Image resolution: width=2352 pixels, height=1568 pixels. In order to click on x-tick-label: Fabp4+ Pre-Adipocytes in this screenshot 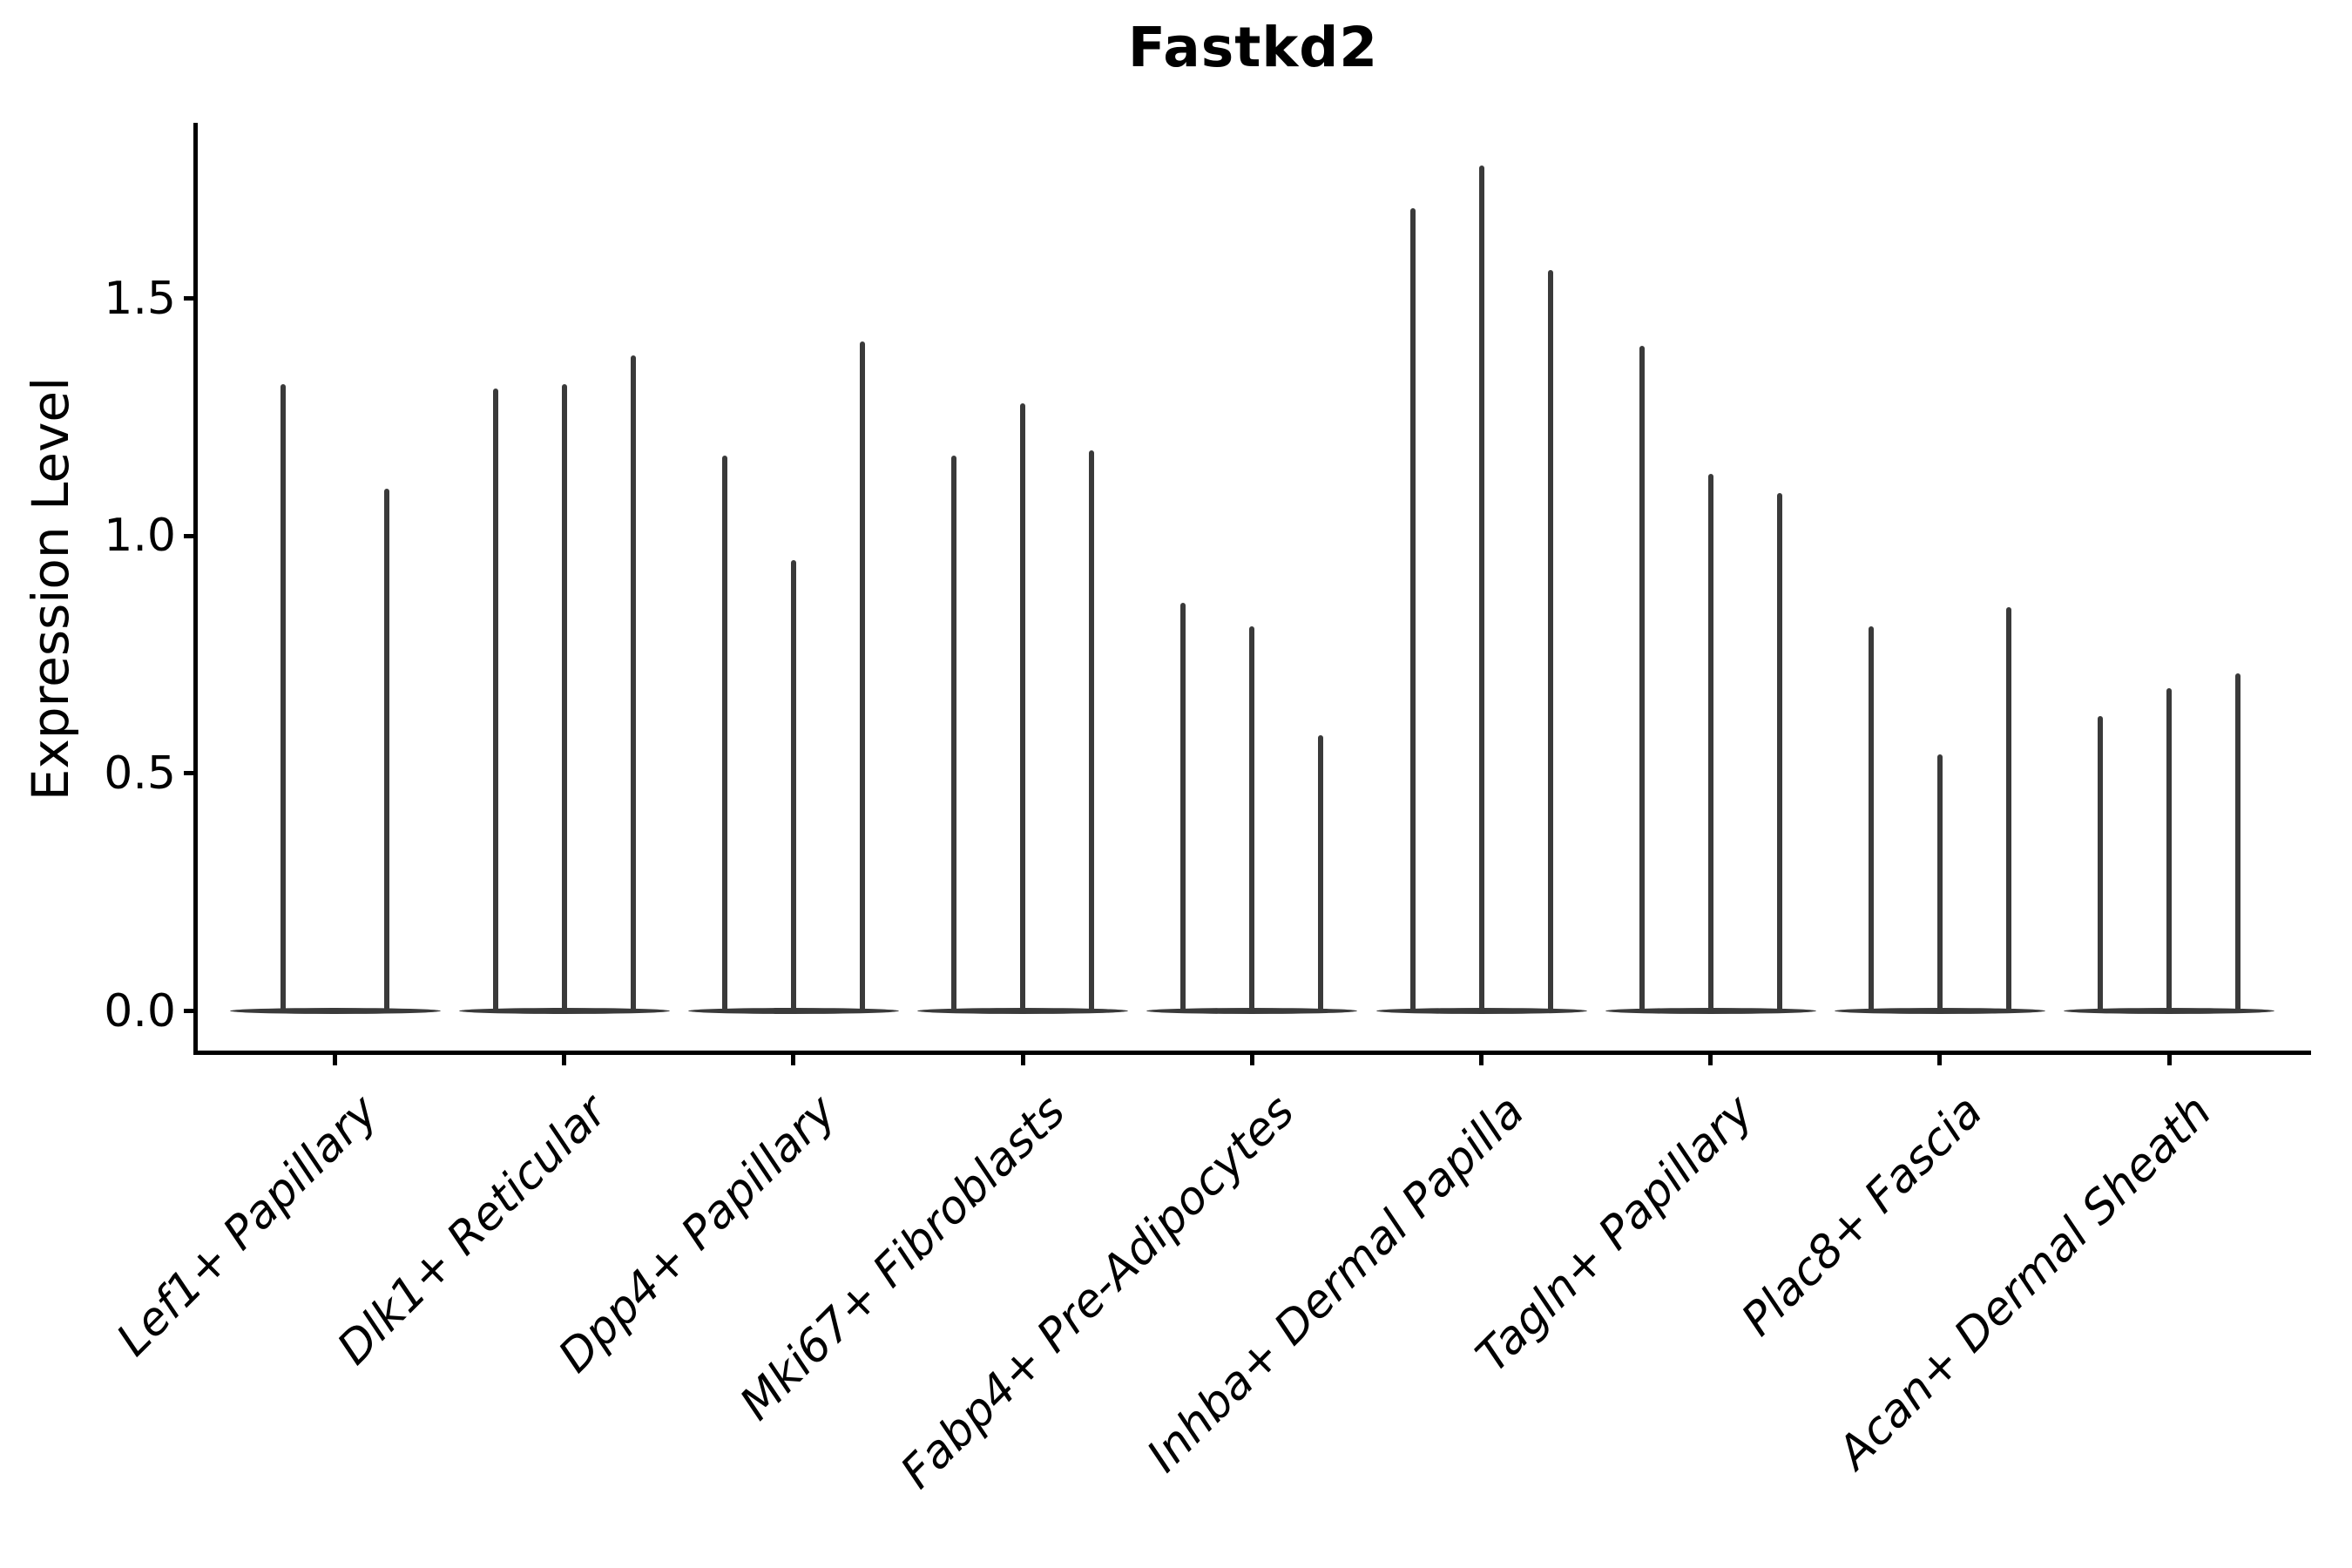, I will do `click(1098, 1292)`.